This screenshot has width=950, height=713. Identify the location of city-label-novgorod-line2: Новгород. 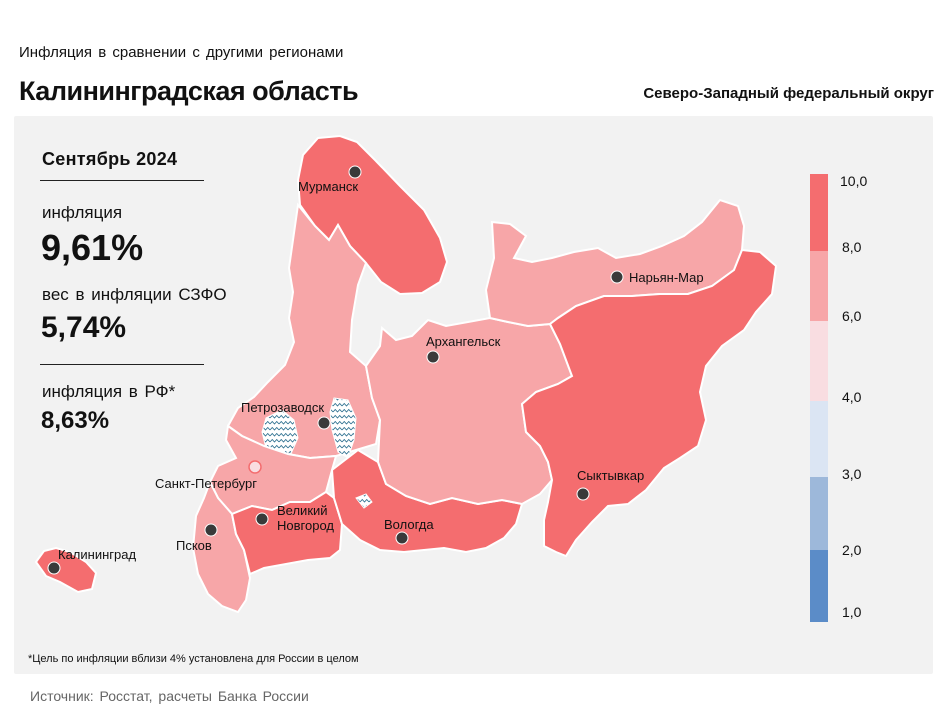
(305, 525).